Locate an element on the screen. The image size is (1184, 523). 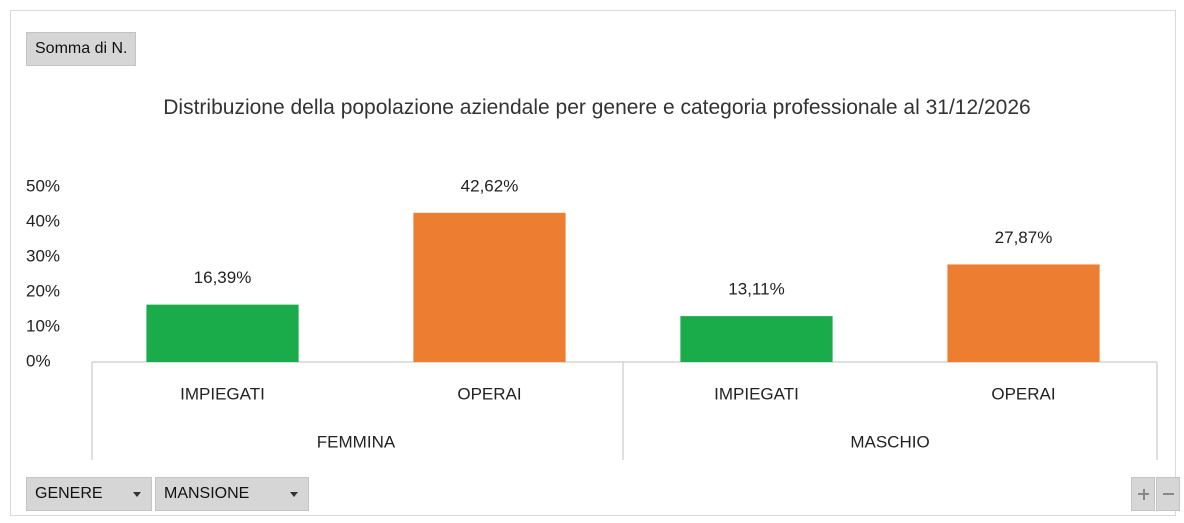
minus-icon is located at coordinates (1168, 494).